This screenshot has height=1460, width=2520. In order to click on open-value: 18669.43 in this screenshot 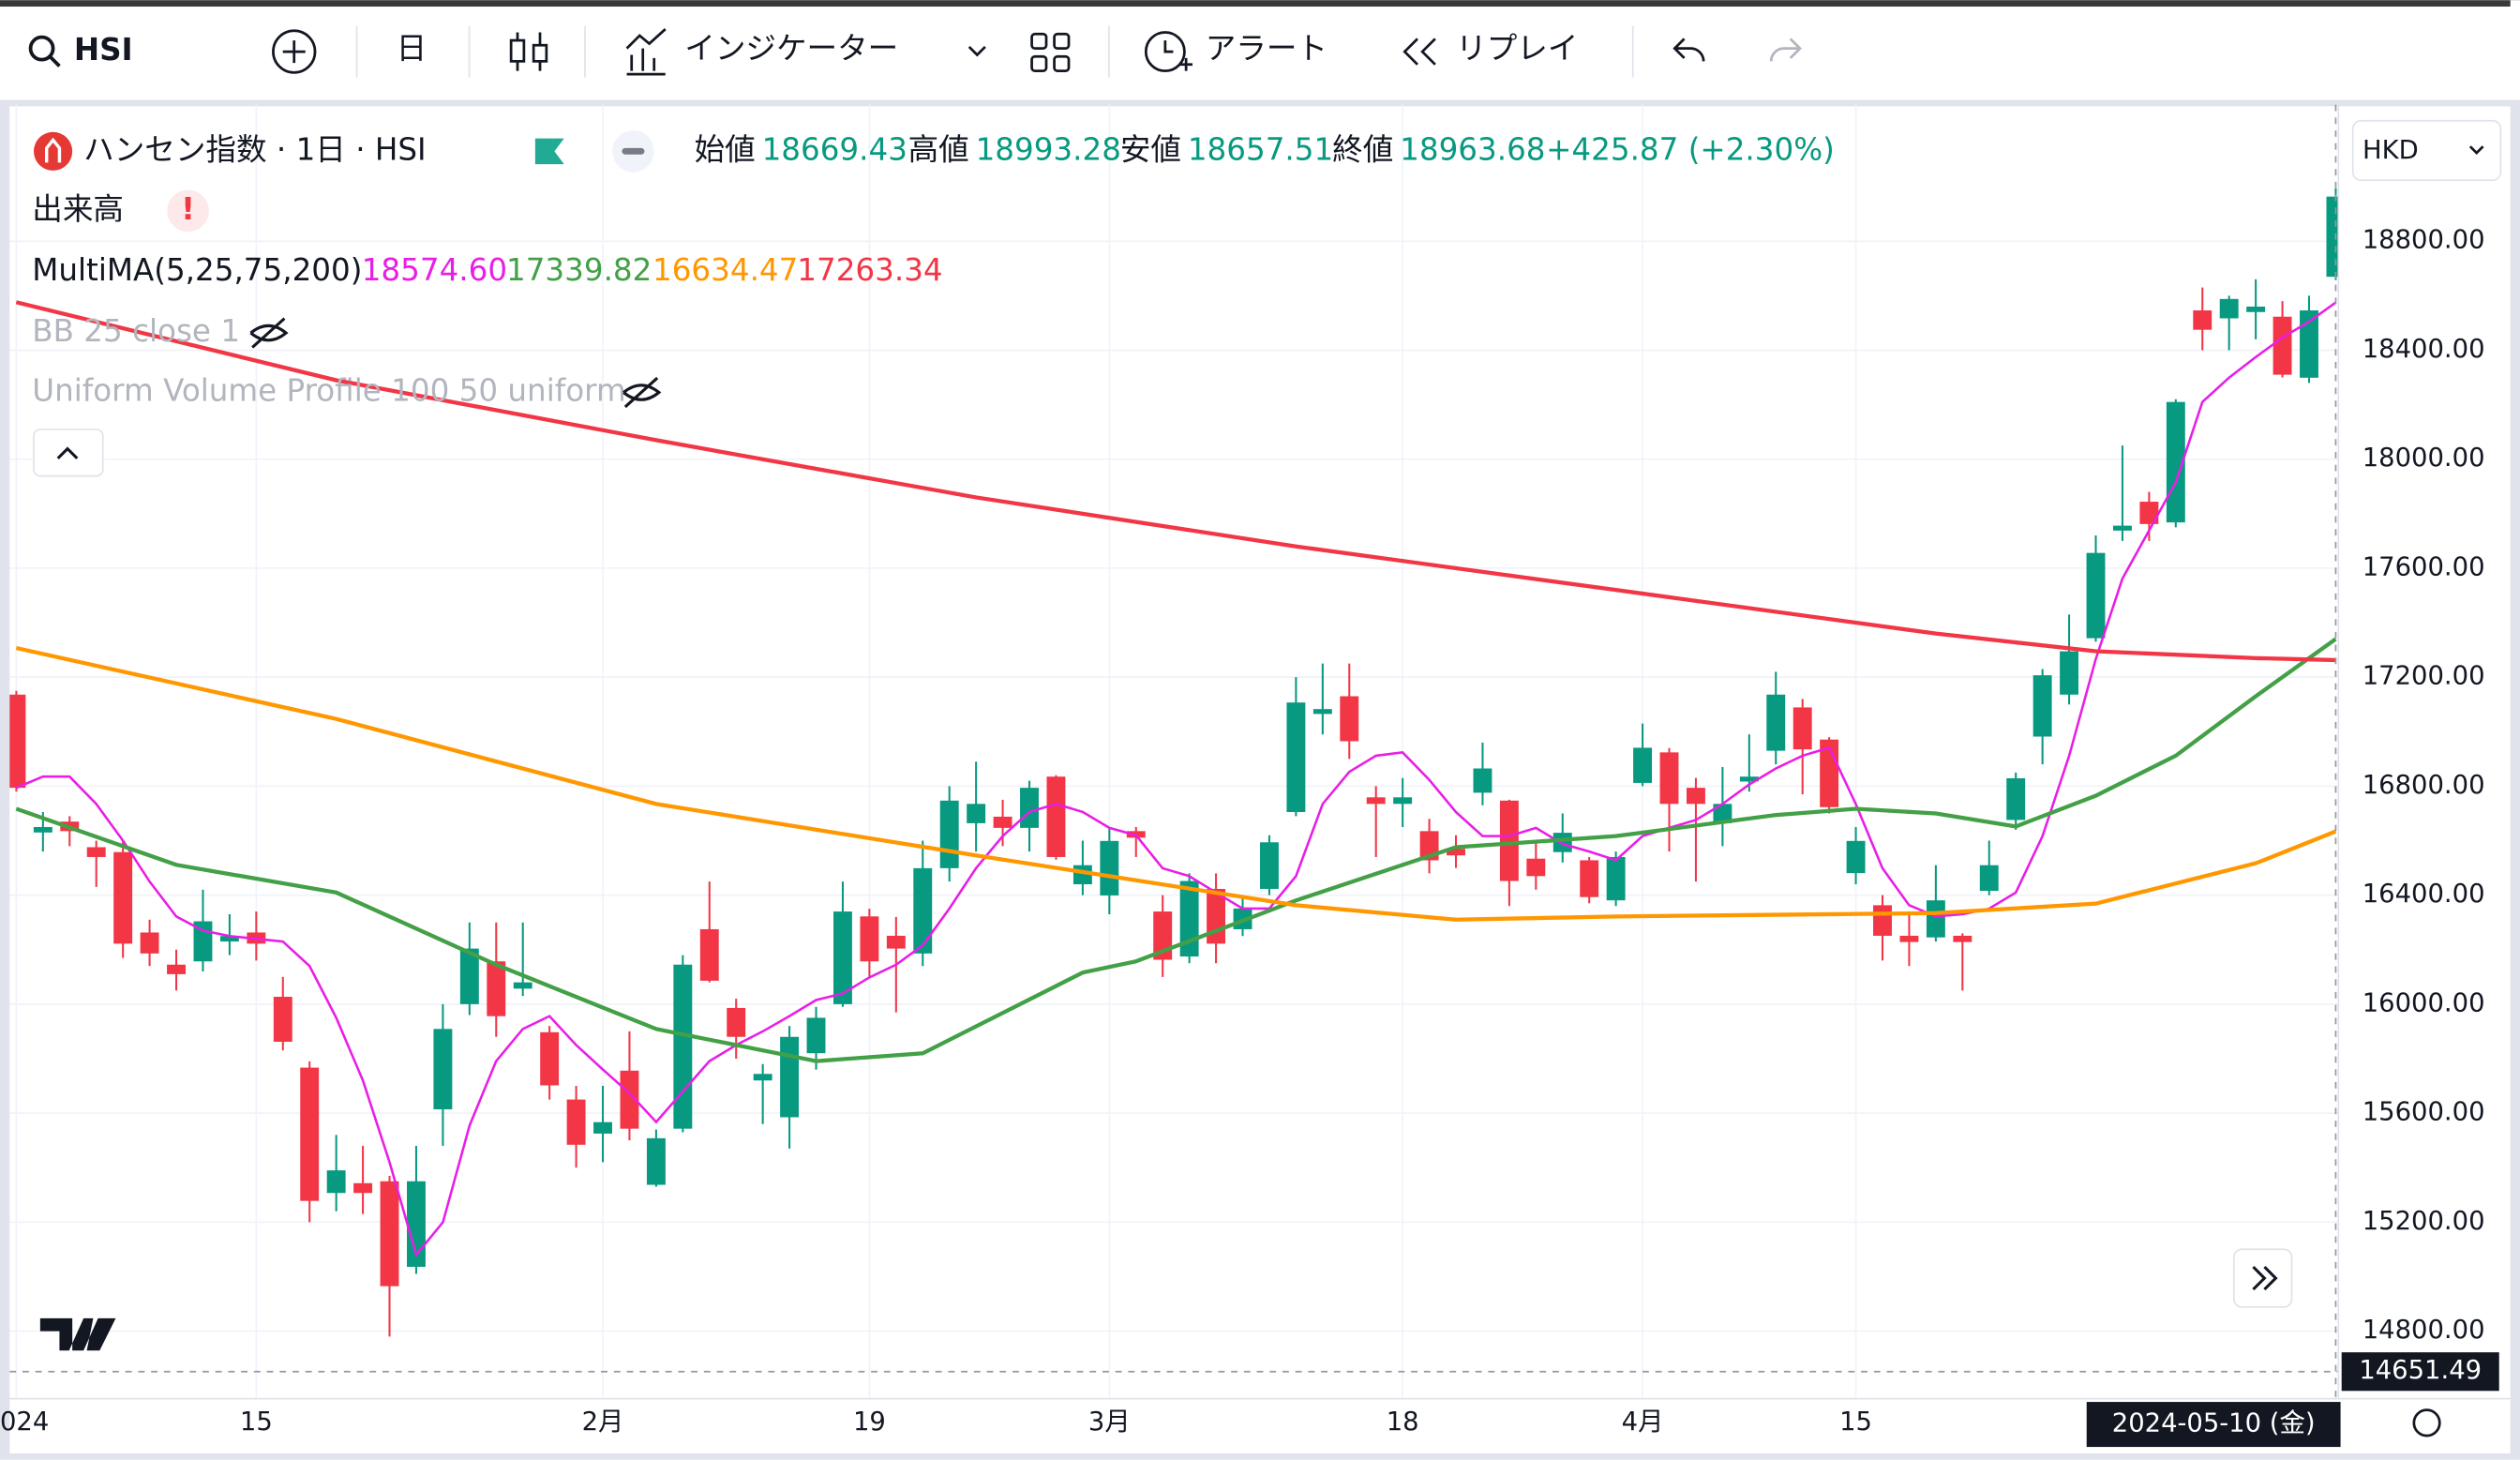, I will do `click(835, 149)`.